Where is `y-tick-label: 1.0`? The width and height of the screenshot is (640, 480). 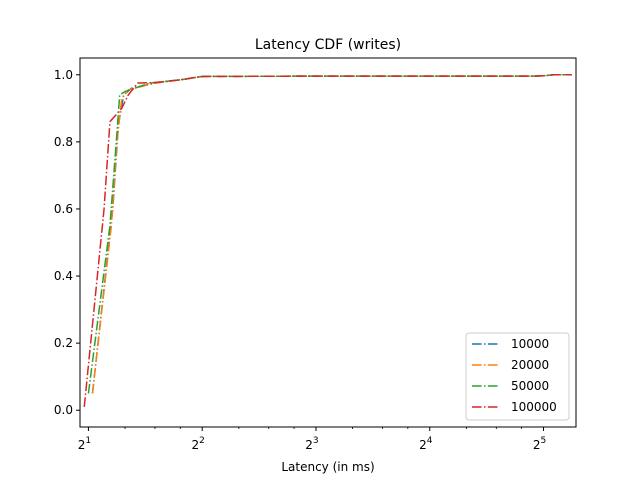
y-tick-label: 1.0 is located at coordinates (63, 75).